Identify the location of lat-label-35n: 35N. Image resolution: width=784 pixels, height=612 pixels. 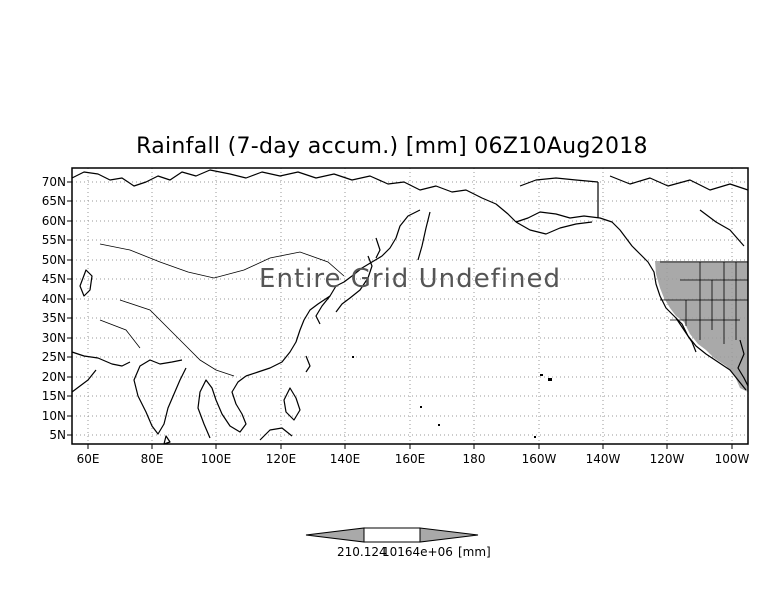
(53, 318).